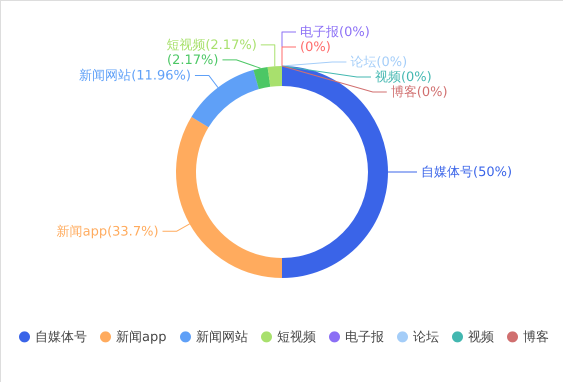  What do you see at coordinates (107, 232) in the screenshot?
I see `category-label: 新闻app(33.7%)` at bounding box center [107, 232].